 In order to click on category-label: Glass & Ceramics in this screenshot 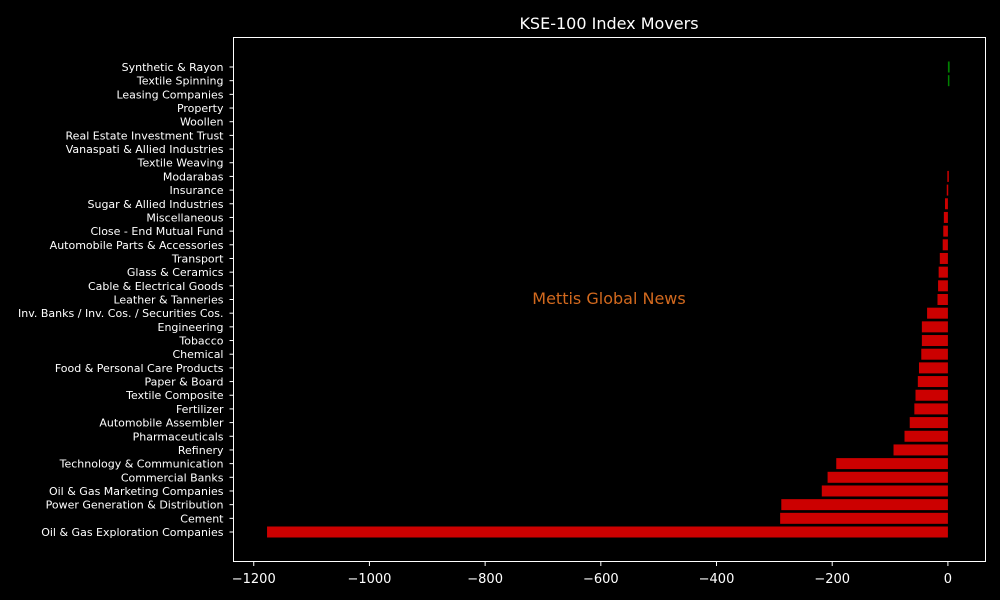, I will do `click(175, 272)`.